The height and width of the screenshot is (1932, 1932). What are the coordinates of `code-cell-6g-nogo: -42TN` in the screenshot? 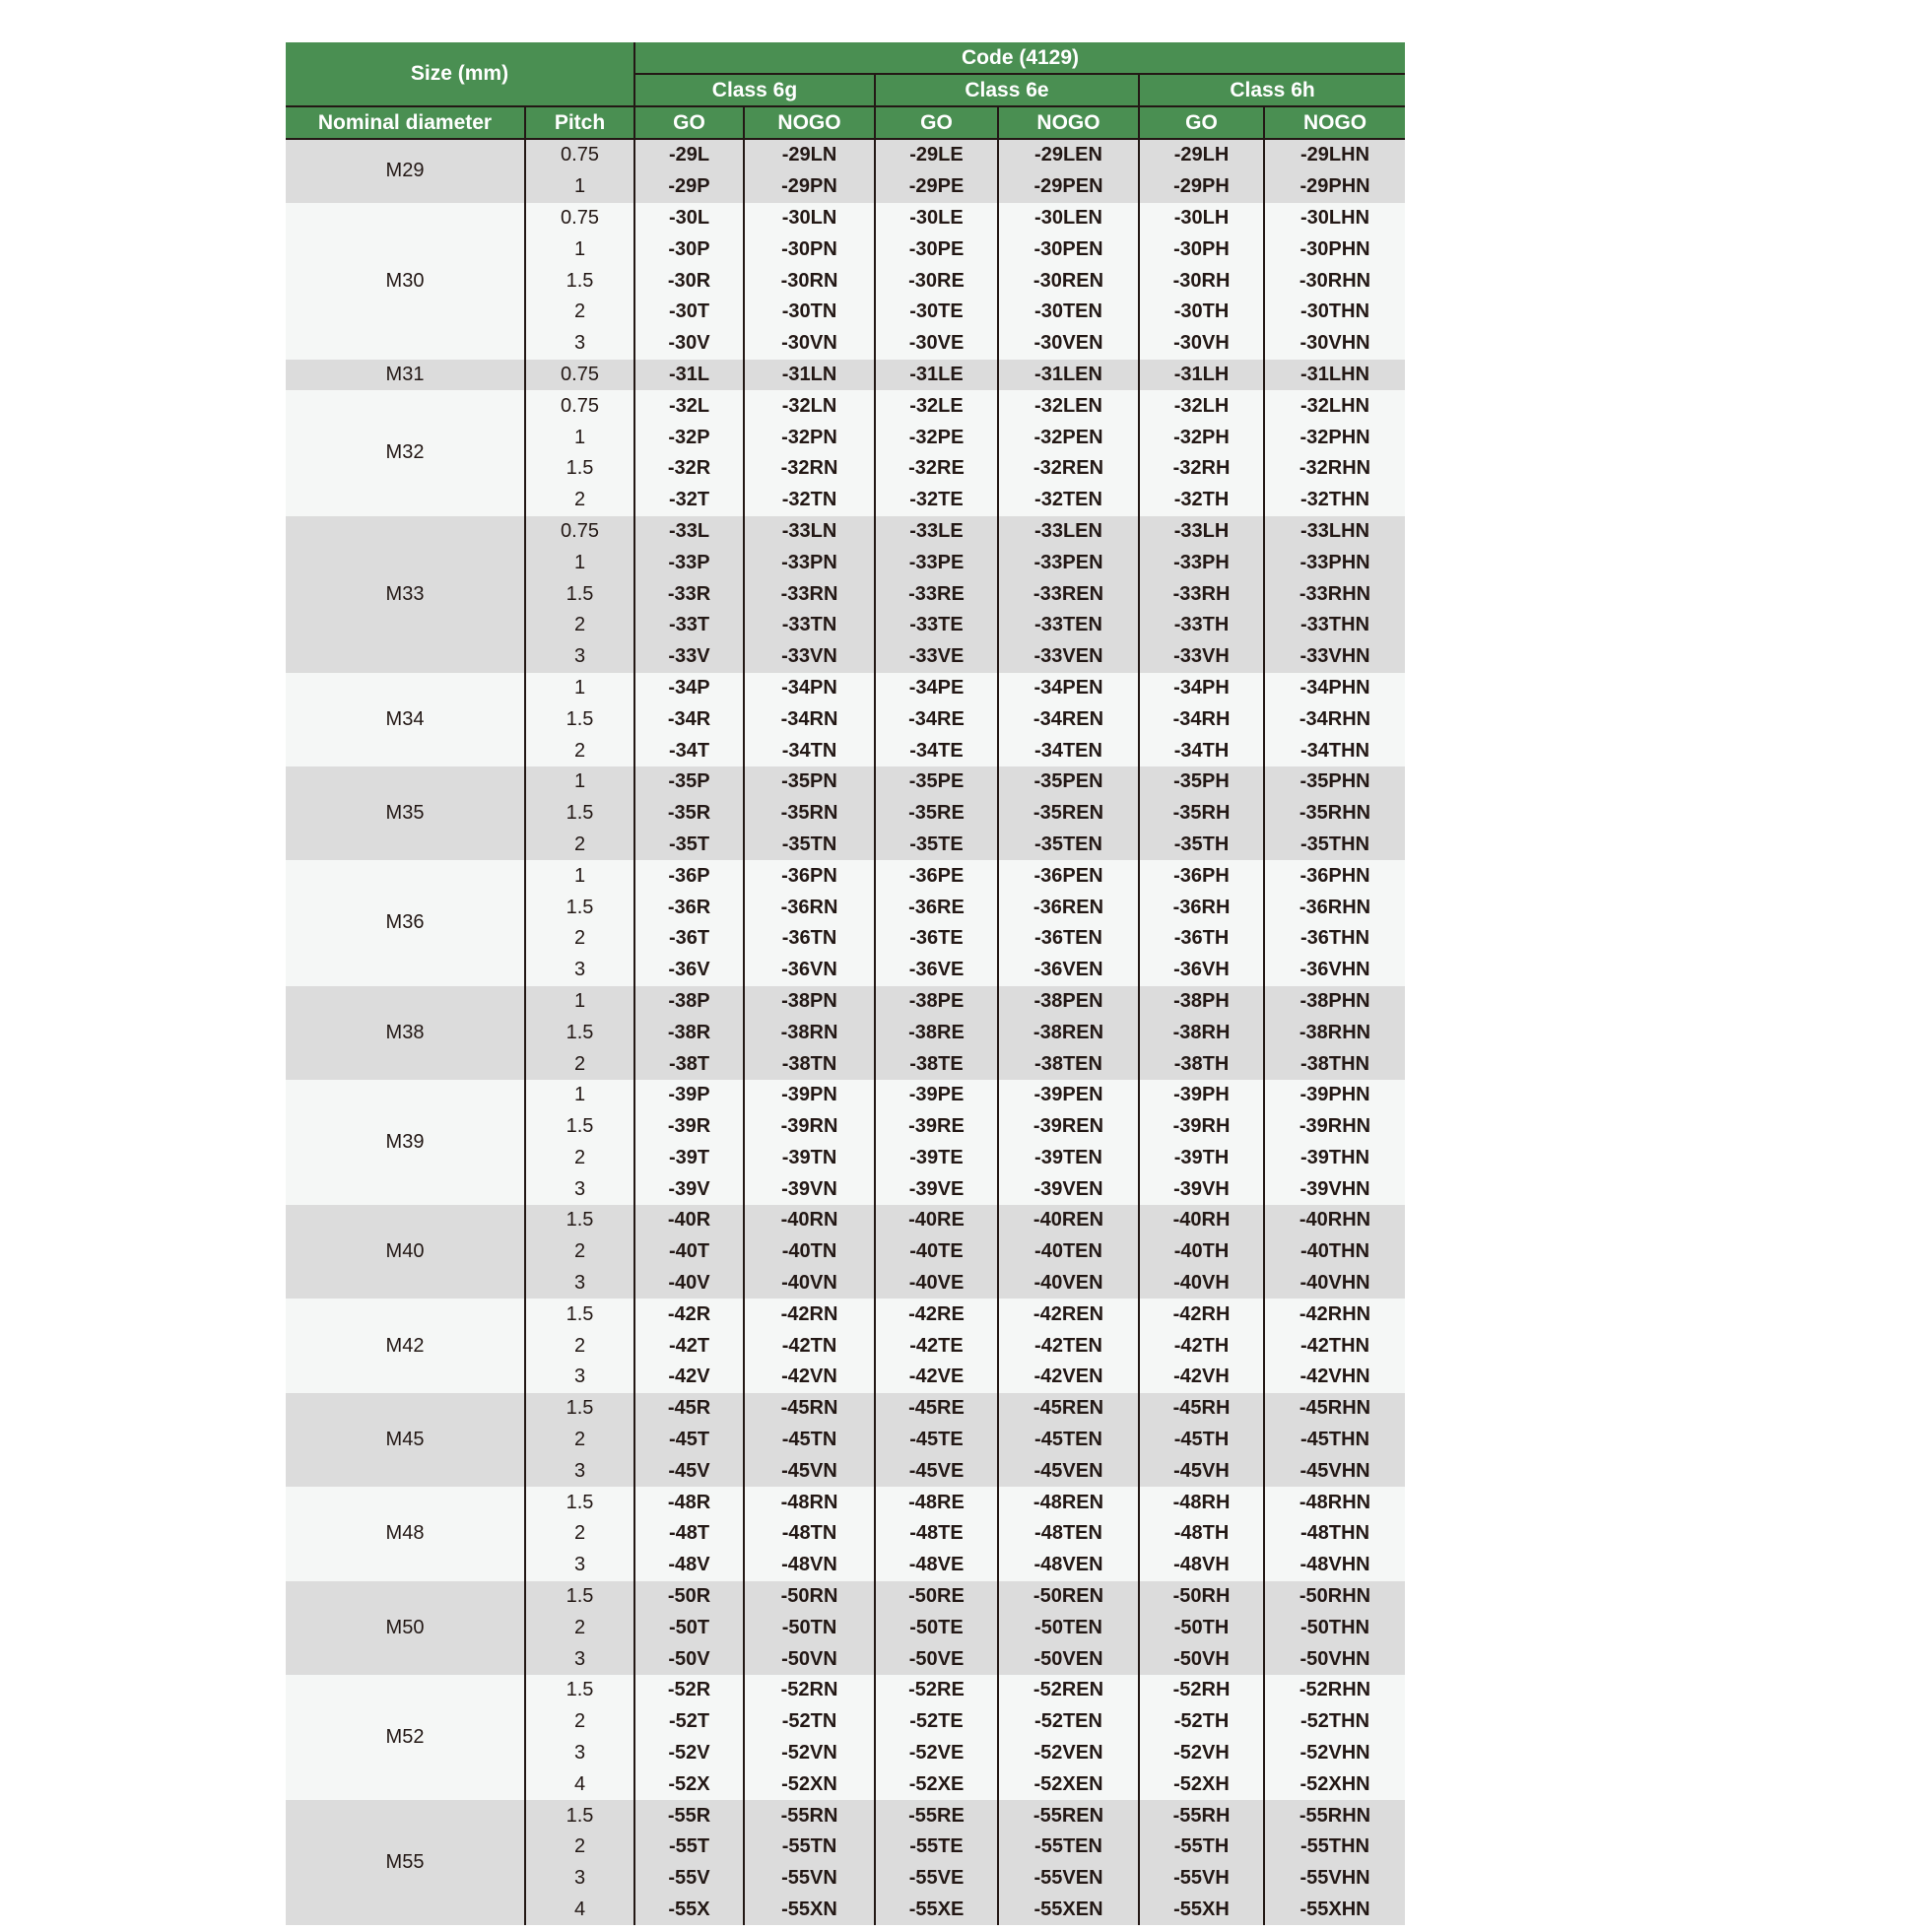 It's located at (809, 1346).